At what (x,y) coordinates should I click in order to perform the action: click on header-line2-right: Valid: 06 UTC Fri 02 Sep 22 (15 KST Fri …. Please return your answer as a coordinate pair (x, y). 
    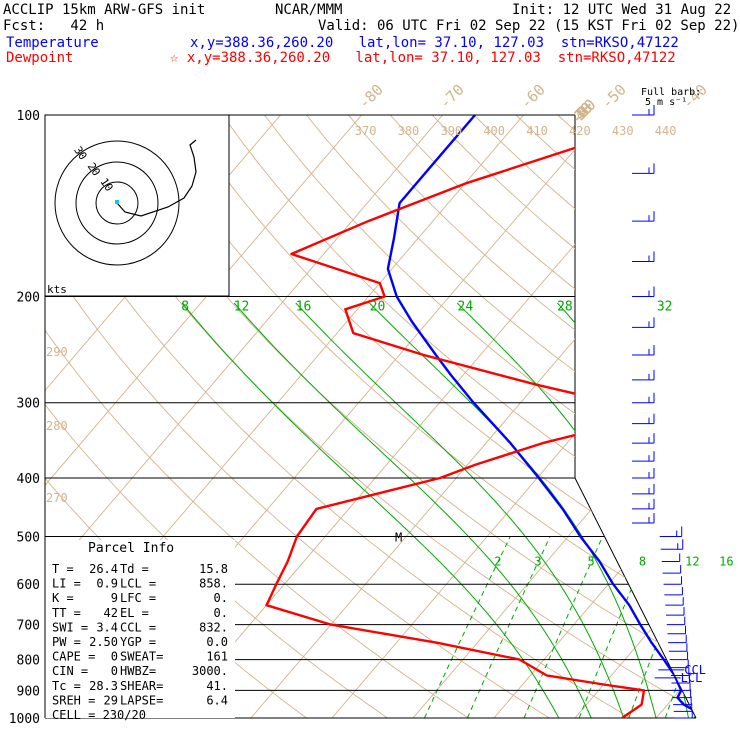
    Looking at the image, I should click on (529, 26).